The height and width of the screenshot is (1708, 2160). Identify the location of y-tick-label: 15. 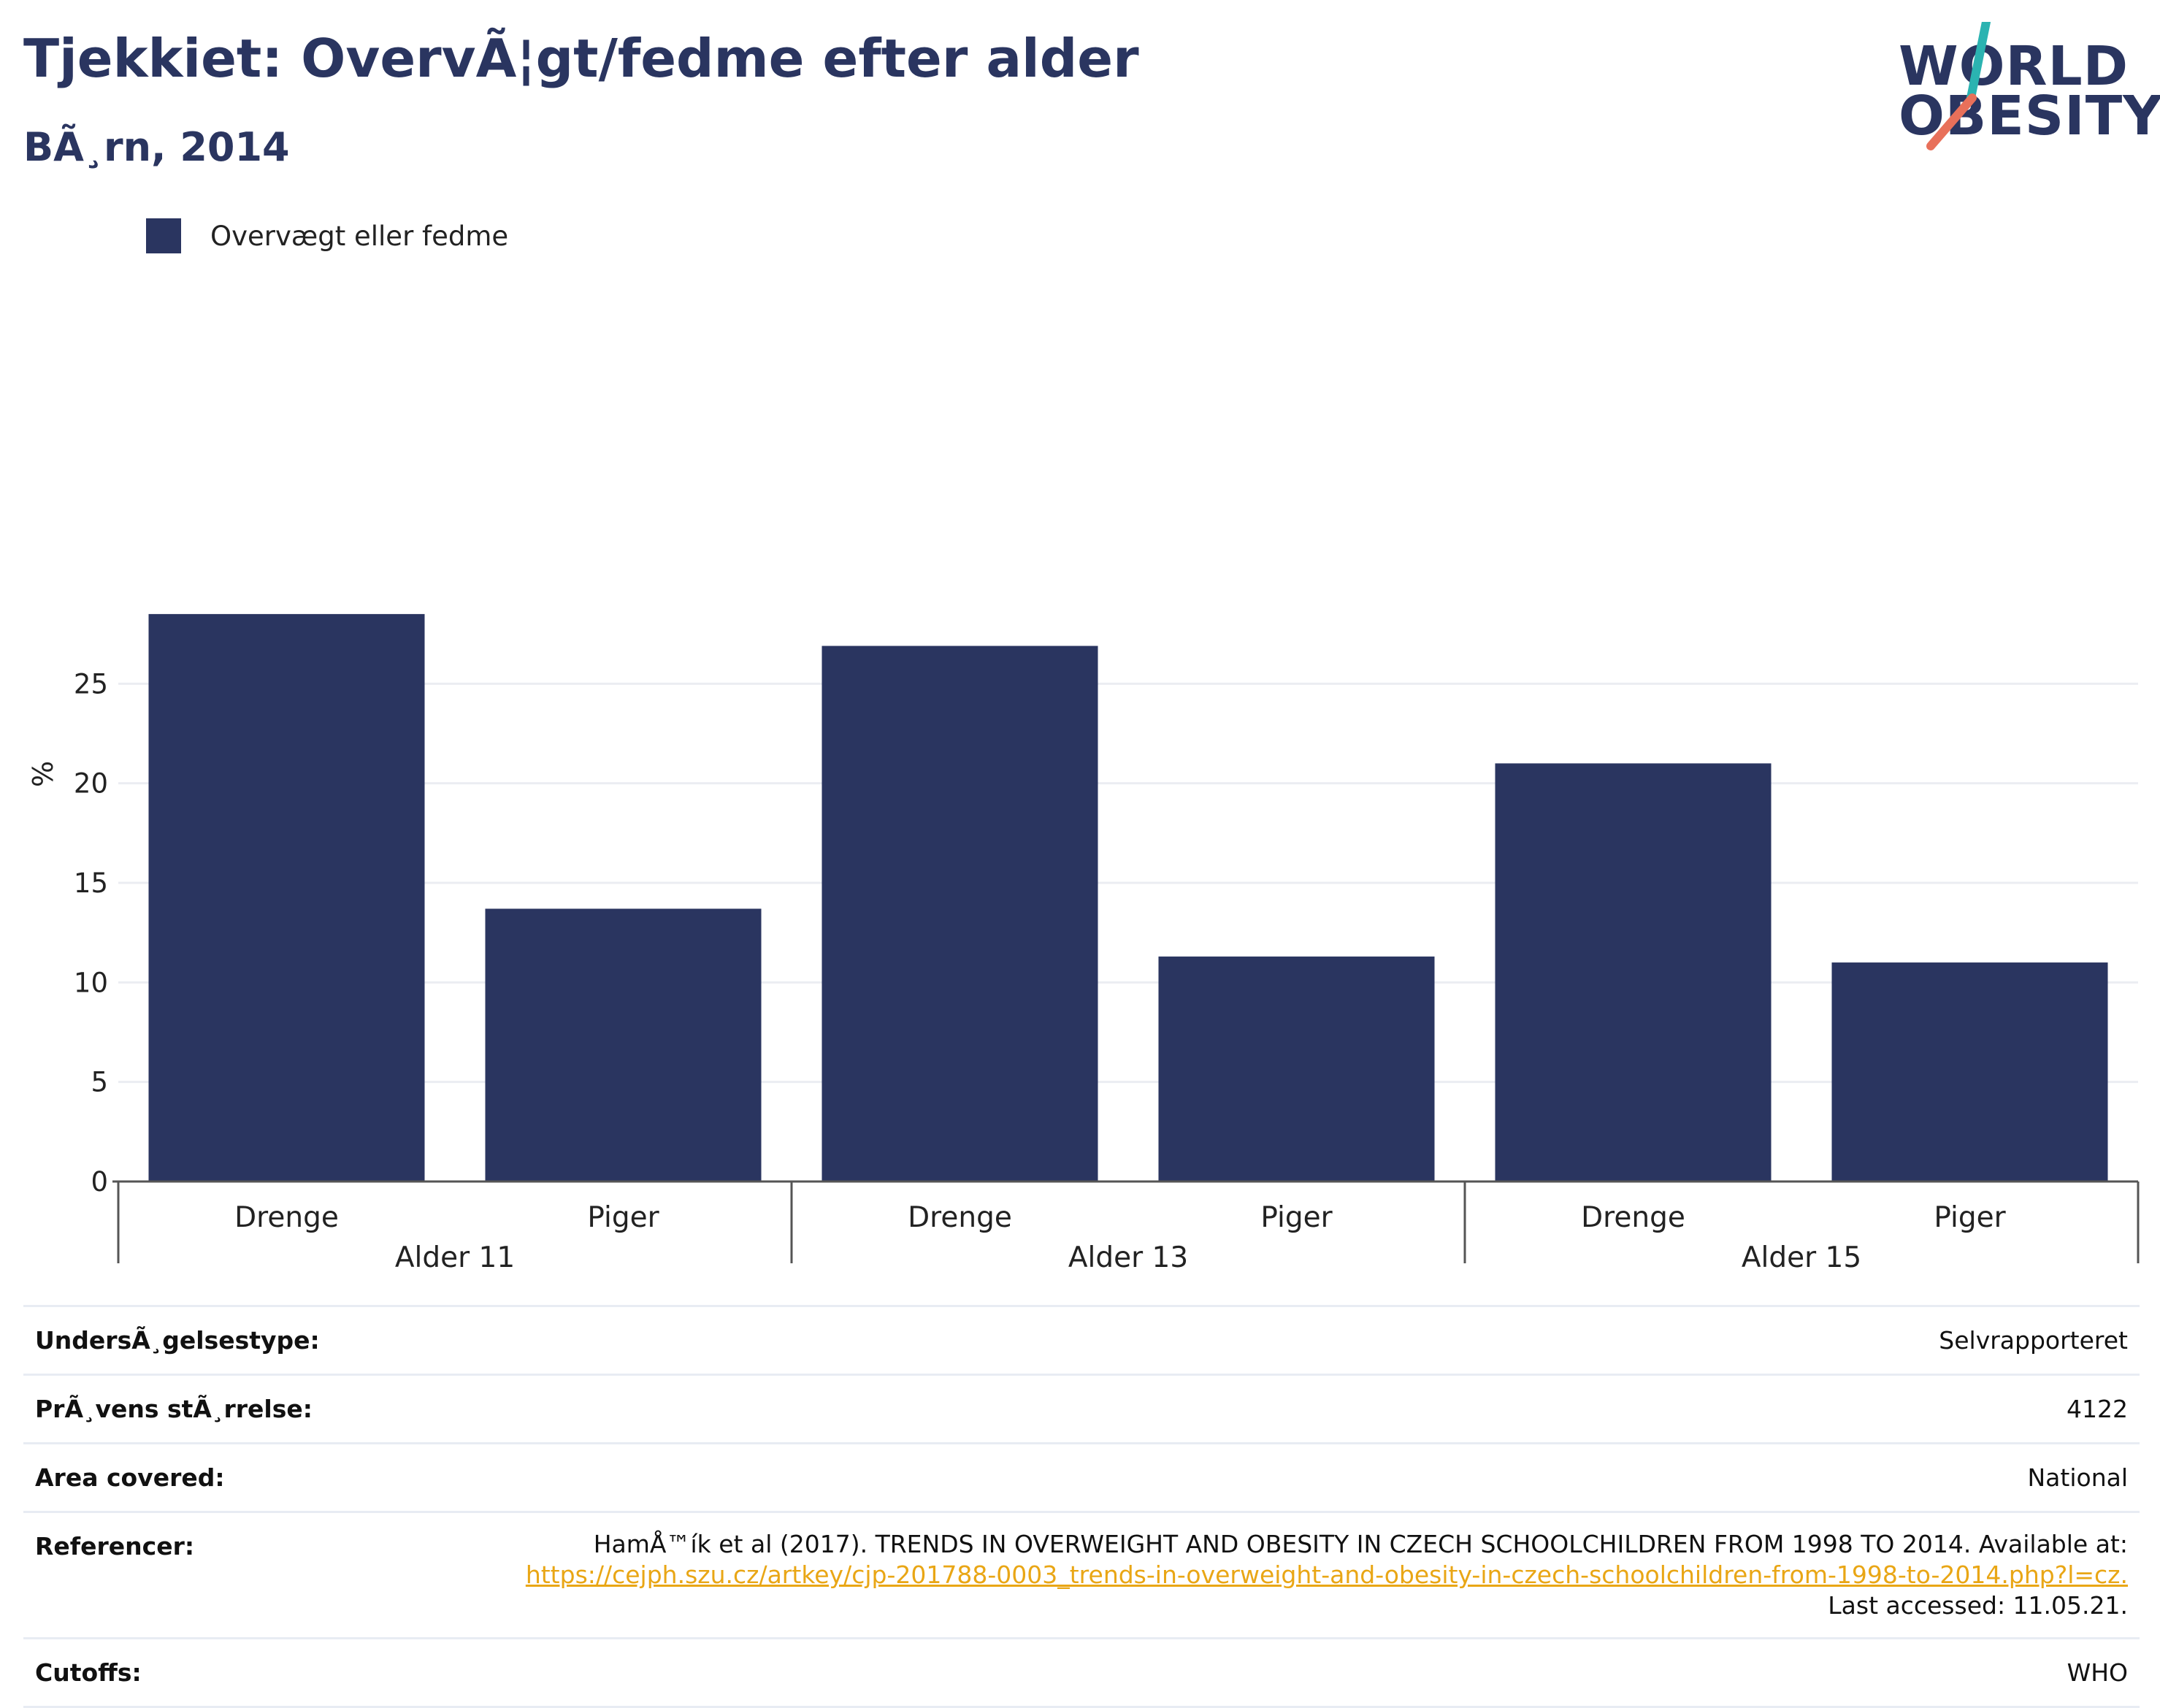
(91, 883).